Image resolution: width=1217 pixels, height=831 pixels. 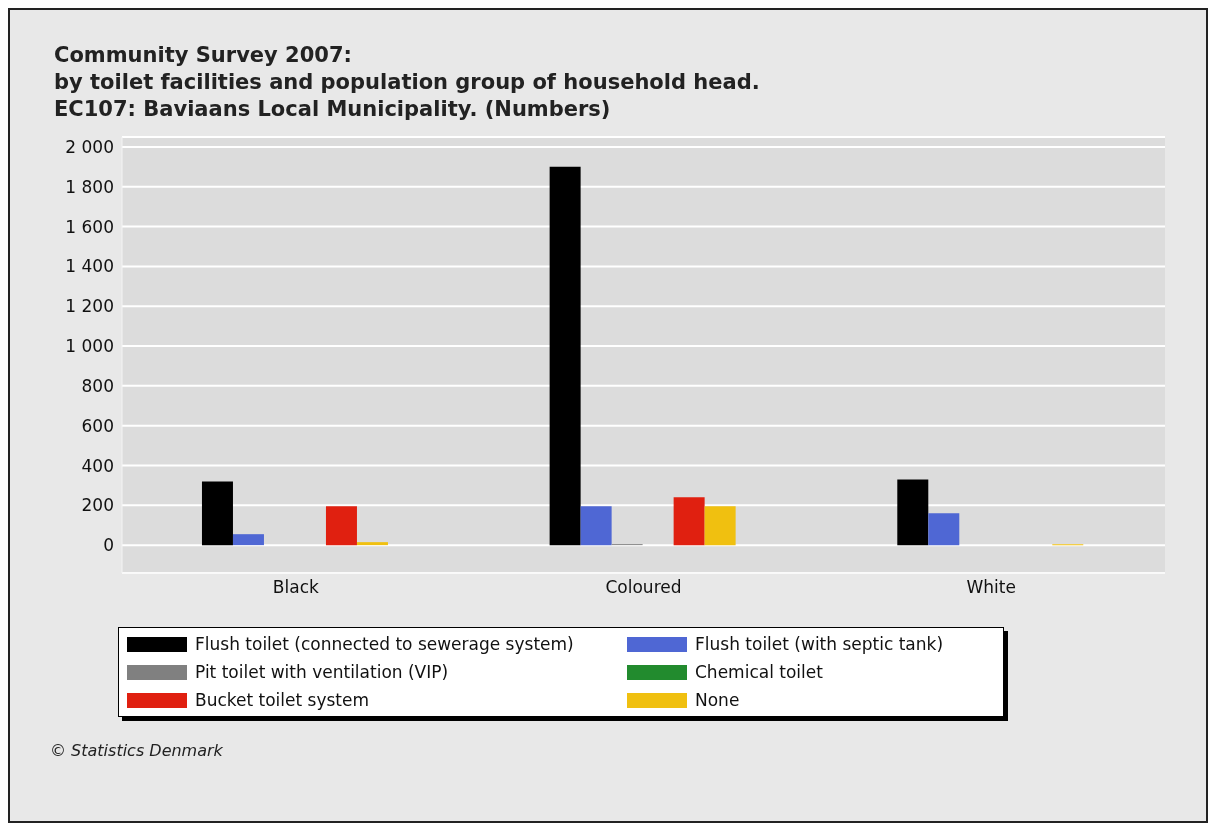 I want to click on legend-label: None, so click(x=717, y=700).